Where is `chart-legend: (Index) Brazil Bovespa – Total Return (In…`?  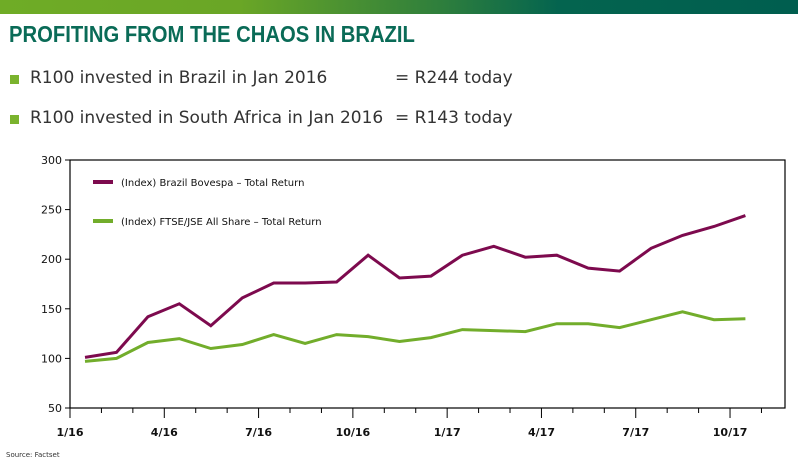 chart-legend: (Index) Brazil Bovespa – Total Return (In… is located at coordinates (207, 203).